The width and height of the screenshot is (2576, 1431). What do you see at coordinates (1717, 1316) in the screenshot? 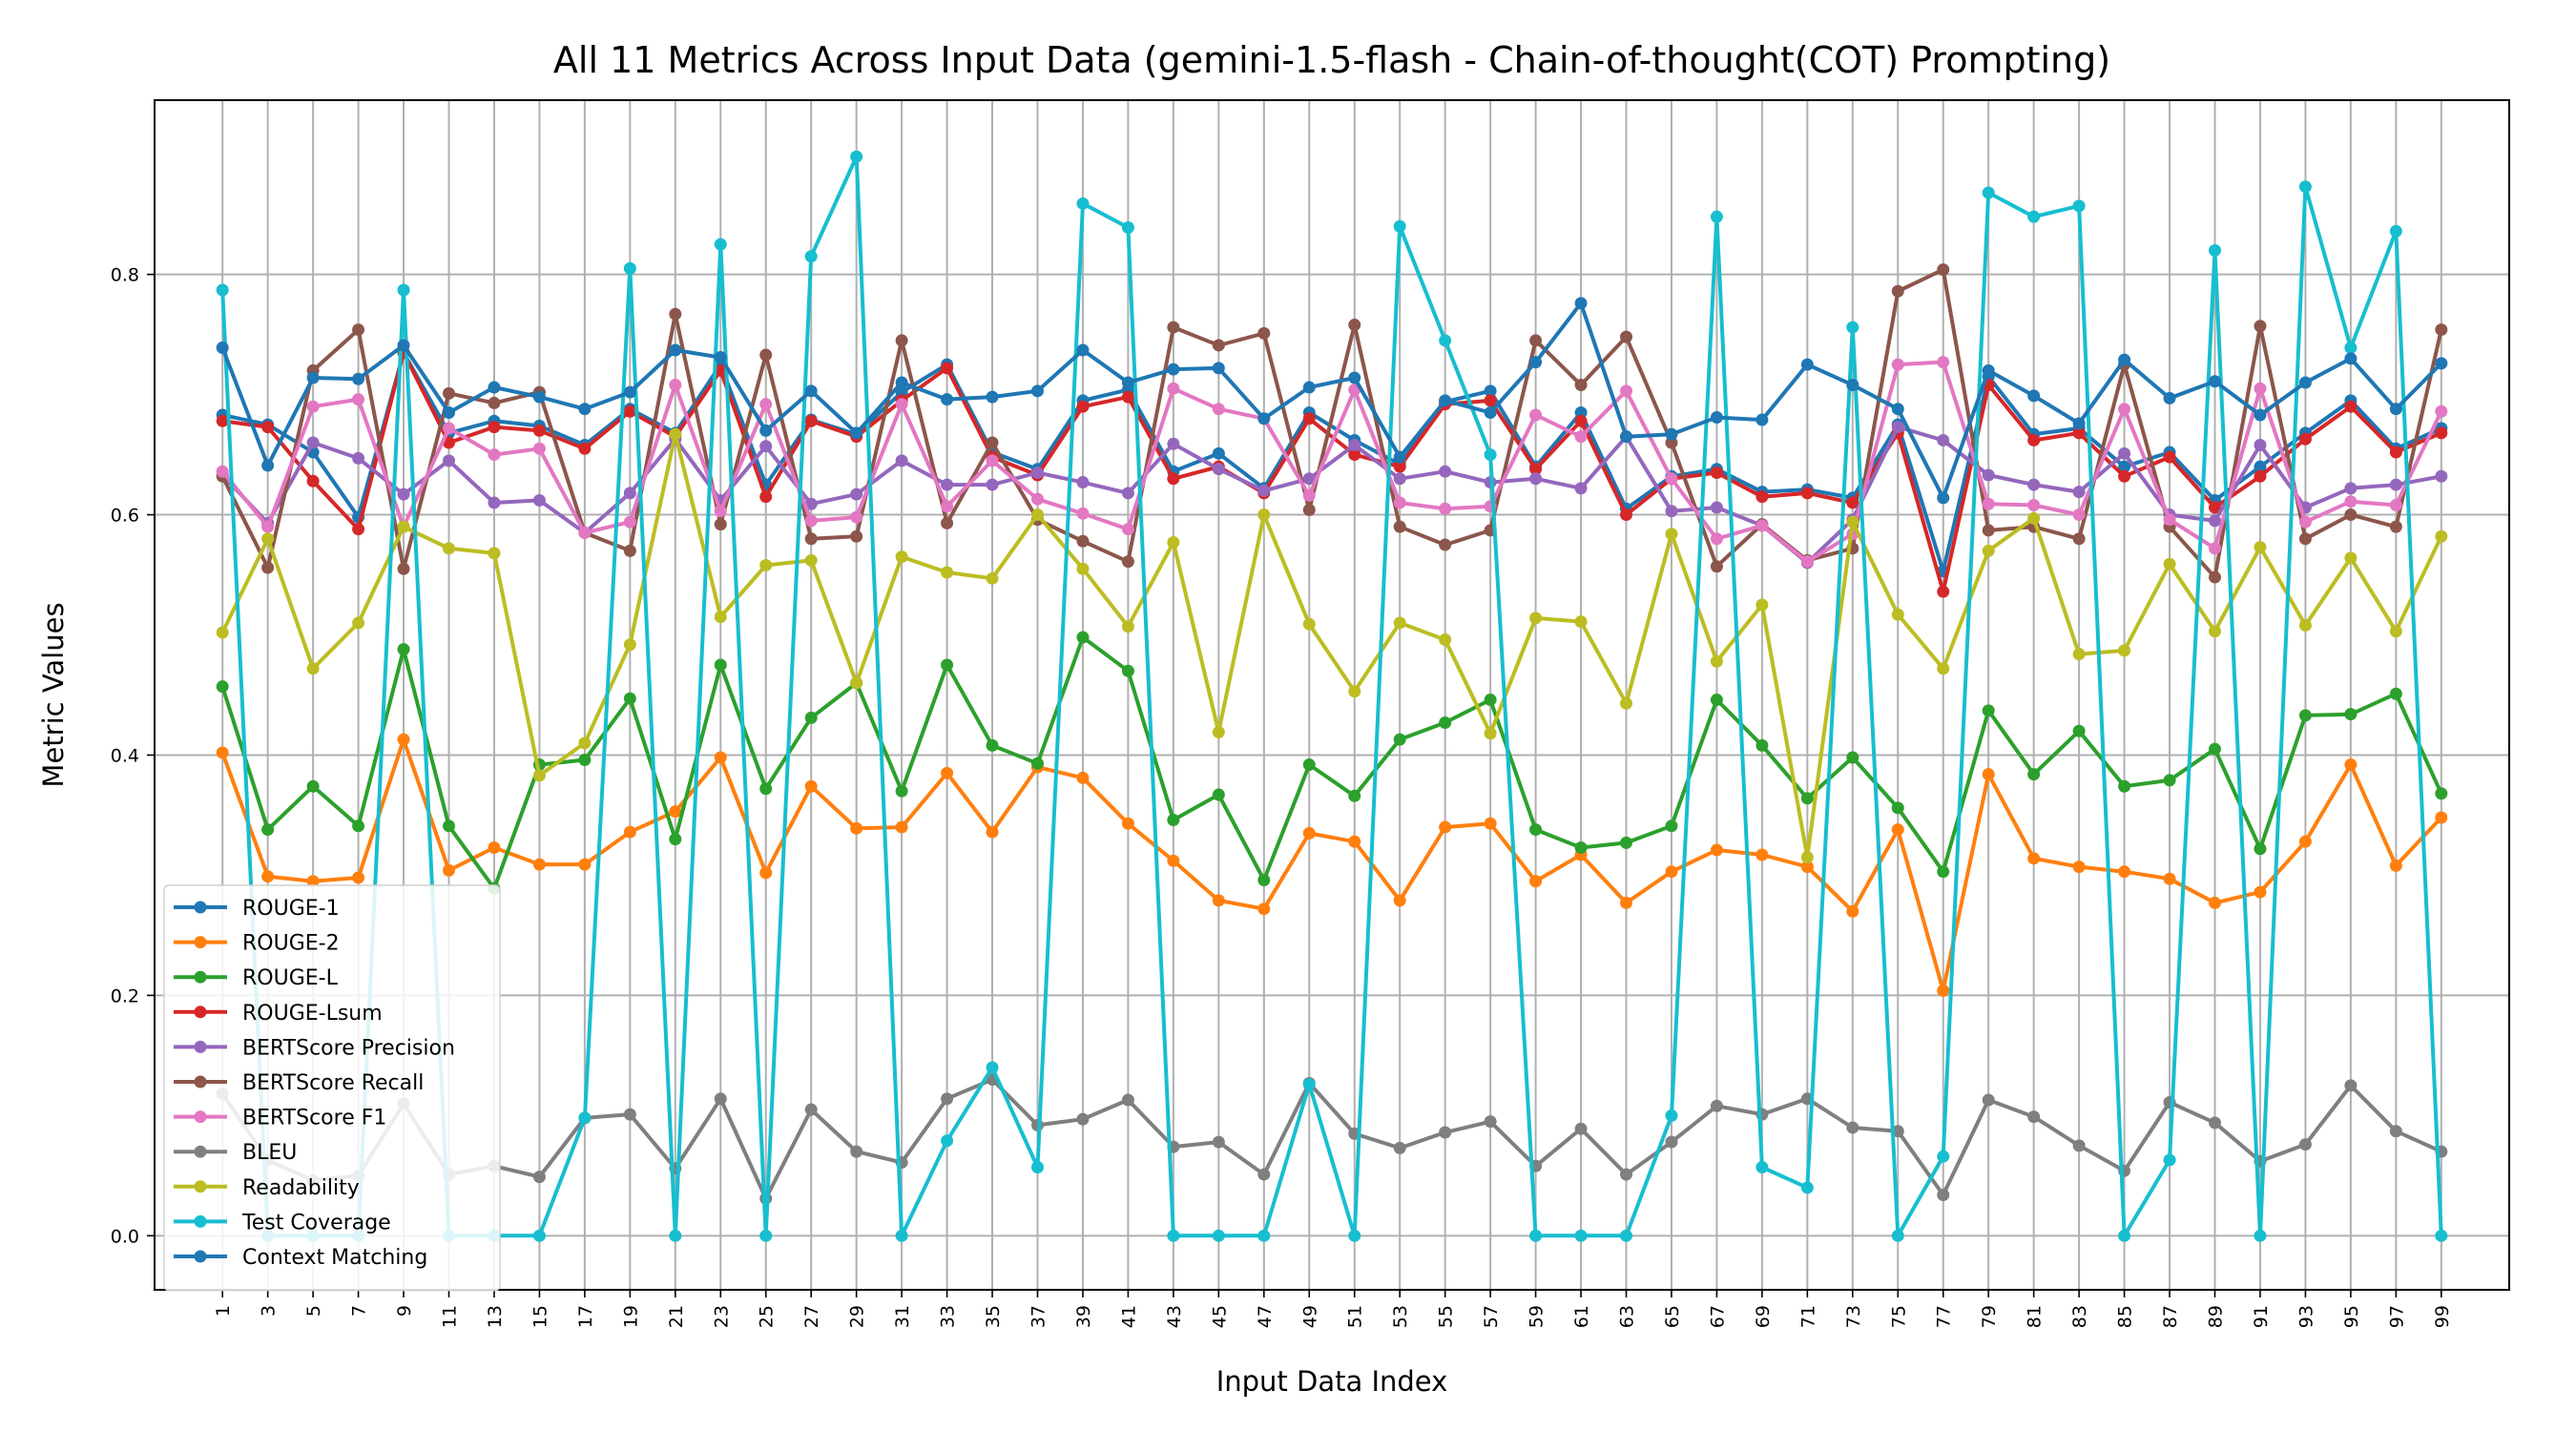
I see `x-tick-label: 67` at bounding box center [1717, 1316].